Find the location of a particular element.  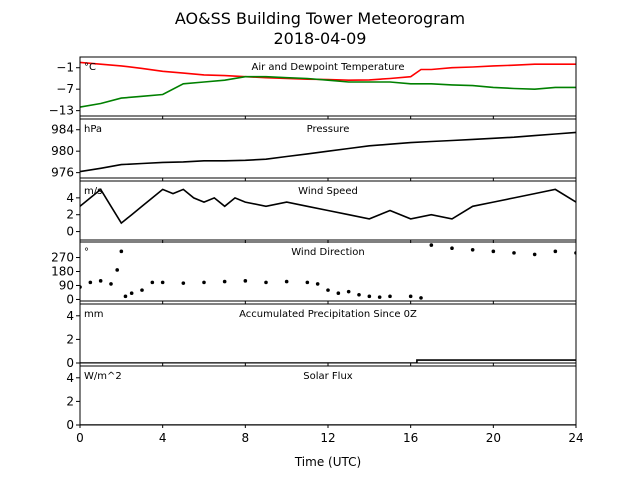

x-tick-label: 12 is located at coordinates (327, 438).